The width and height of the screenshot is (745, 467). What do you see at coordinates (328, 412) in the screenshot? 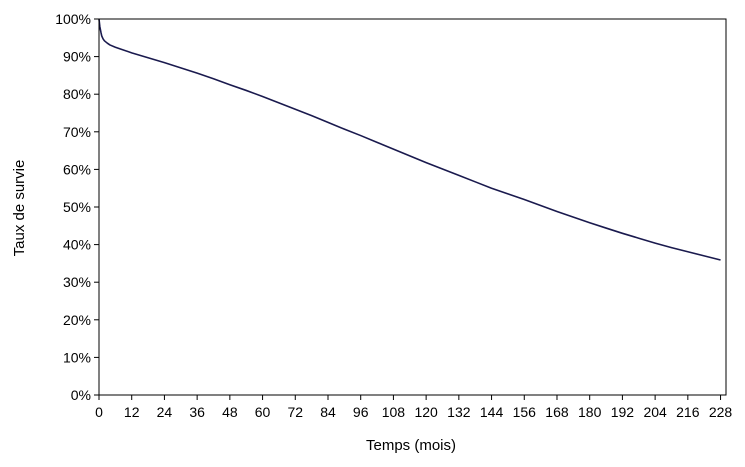
I see `x-tick-label: 84` at bounding box center [328, 412].